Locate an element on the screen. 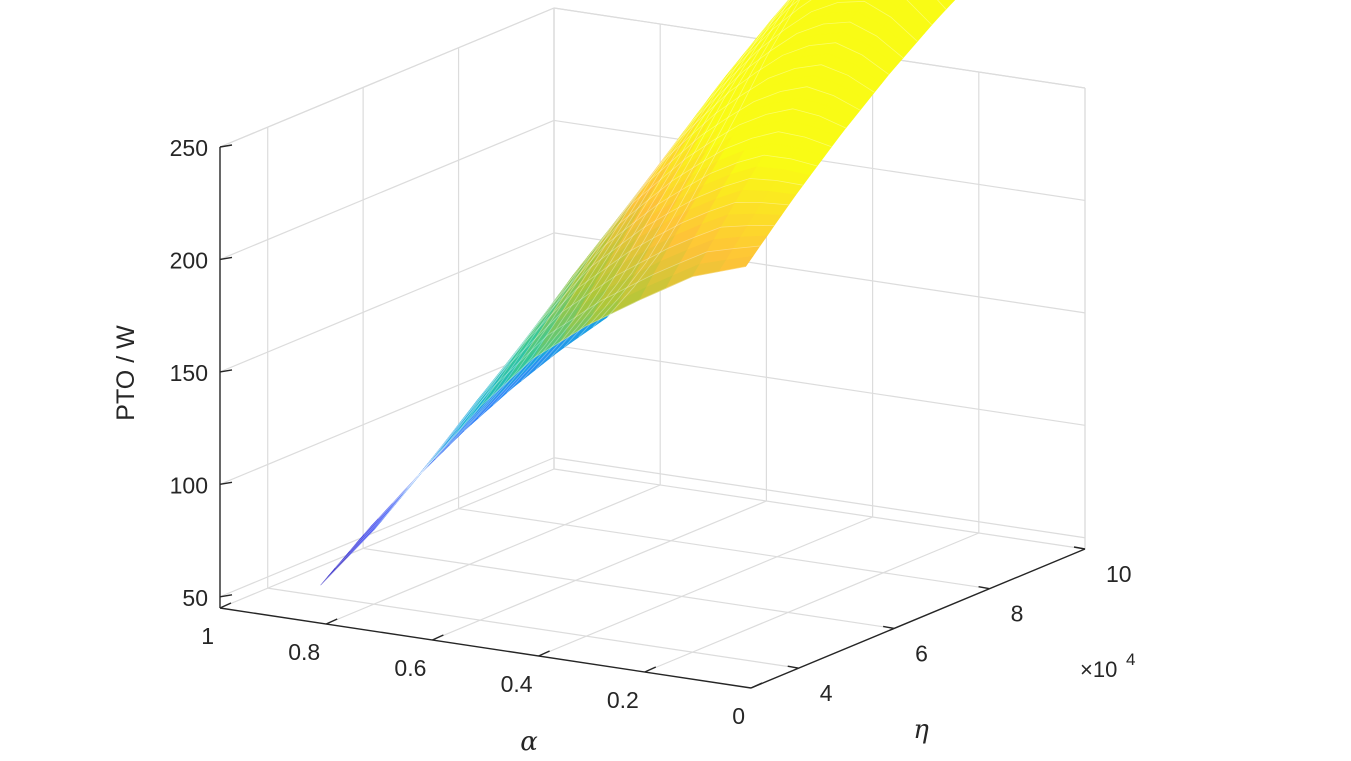 The width and height of the screenshot is (1351, 761). x-tick-label: 1 is located at coordinates (207, 636).